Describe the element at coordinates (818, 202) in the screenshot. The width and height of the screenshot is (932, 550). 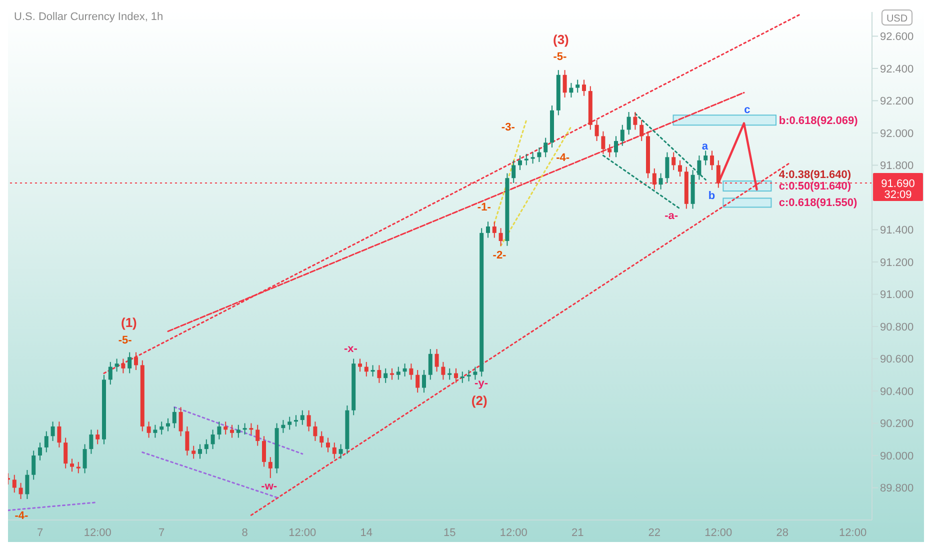
I see `annotation: c:0.618(91.550)` at that location.